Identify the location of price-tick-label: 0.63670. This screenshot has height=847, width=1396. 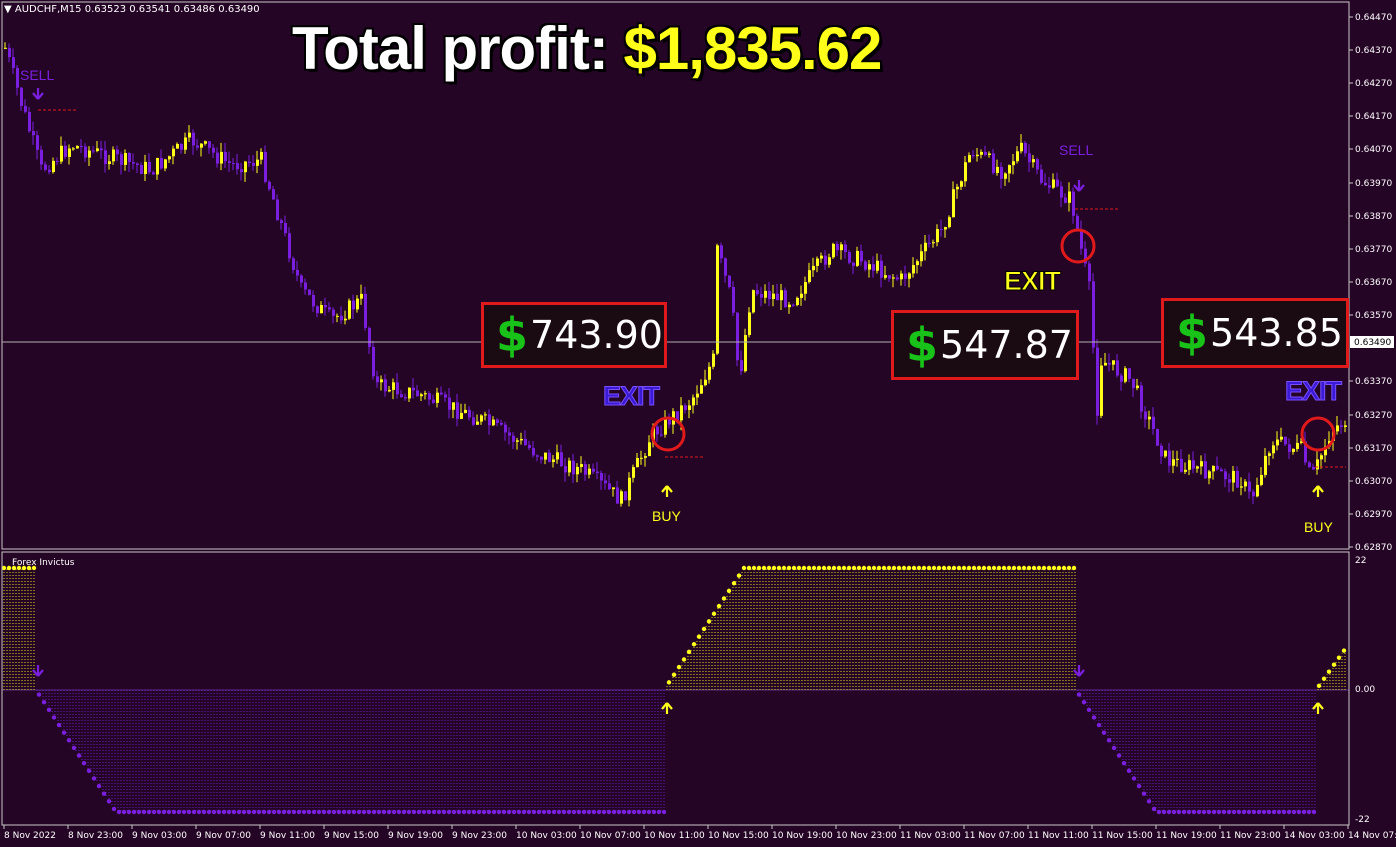
(1373, 283).